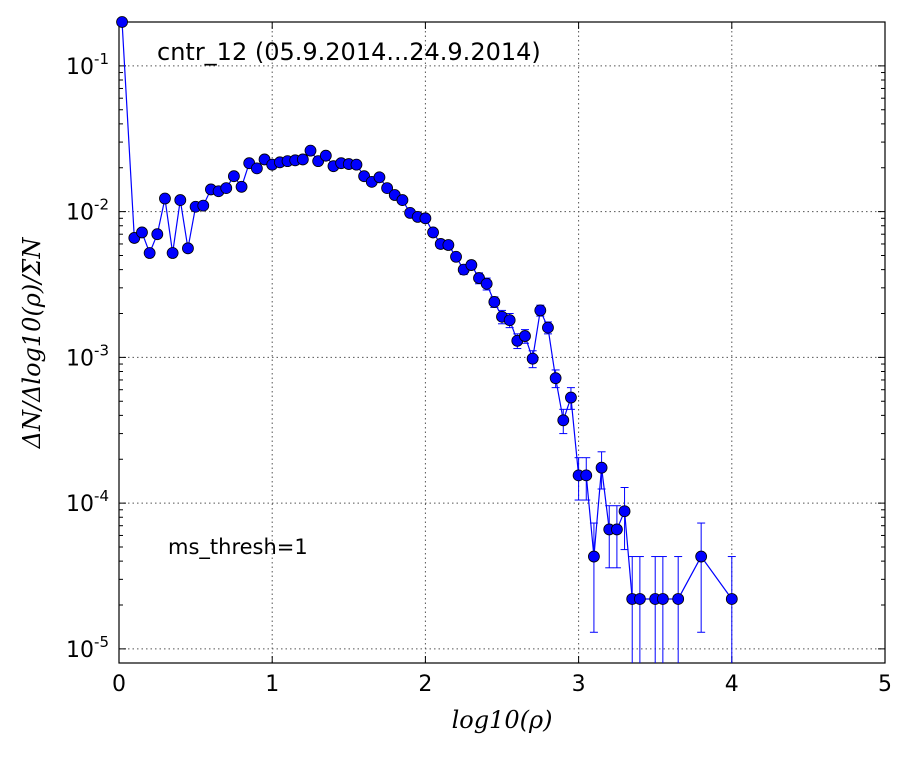  I want to click on x-tick-label: 5, so click(885, 684).